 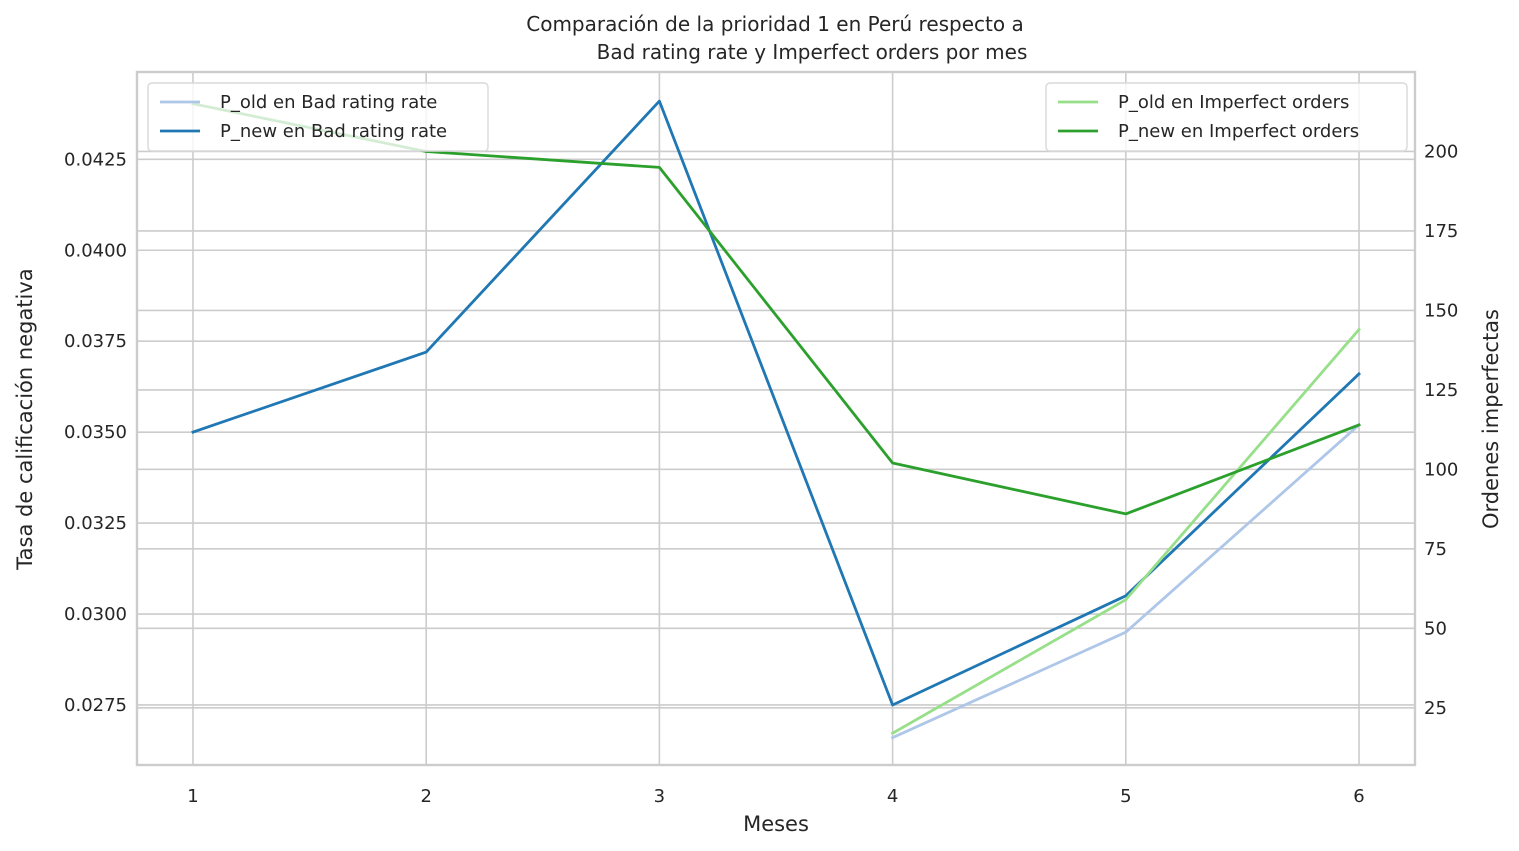 I want to click on x-tick-label: 1, so click(x=192, y=796).